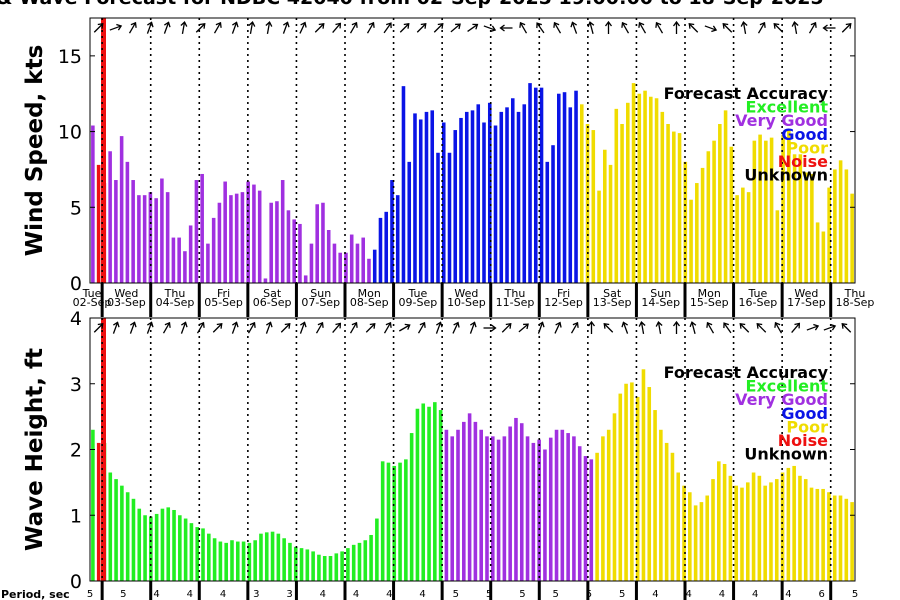  Describe the element at coordinates (855, 302) in the screenshot. I see `day-label-date: 18-Sep` at that location.